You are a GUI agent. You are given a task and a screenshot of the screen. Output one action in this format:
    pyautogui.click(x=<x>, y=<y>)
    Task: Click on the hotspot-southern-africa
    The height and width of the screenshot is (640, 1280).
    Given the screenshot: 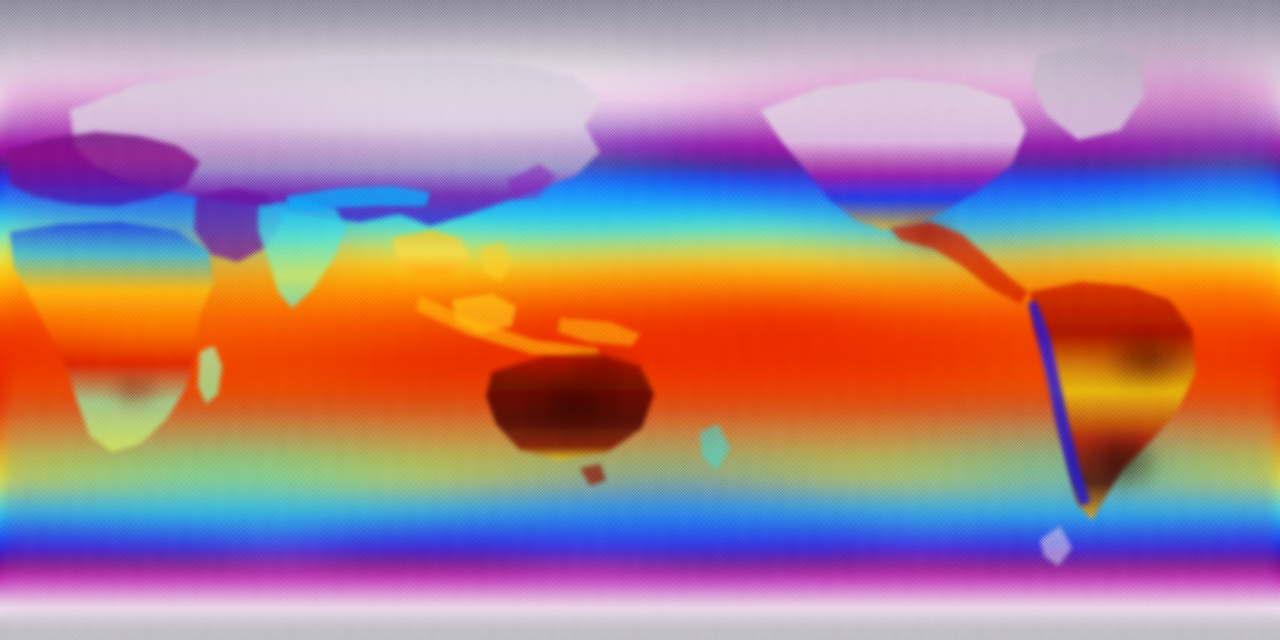 What is the action you would take?
    pyautogui.click(x=135, y=389)
    